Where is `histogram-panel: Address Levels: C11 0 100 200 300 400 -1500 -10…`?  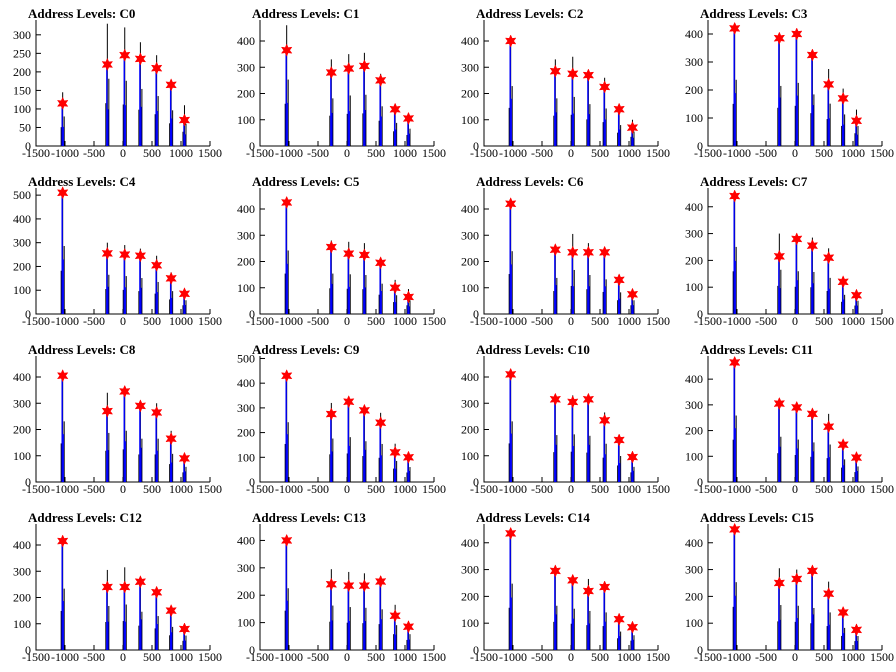 histogram-panel: Address Levels: C11 0 100 200 300 400 -1500 -10… is located at coordinates (784, 420).